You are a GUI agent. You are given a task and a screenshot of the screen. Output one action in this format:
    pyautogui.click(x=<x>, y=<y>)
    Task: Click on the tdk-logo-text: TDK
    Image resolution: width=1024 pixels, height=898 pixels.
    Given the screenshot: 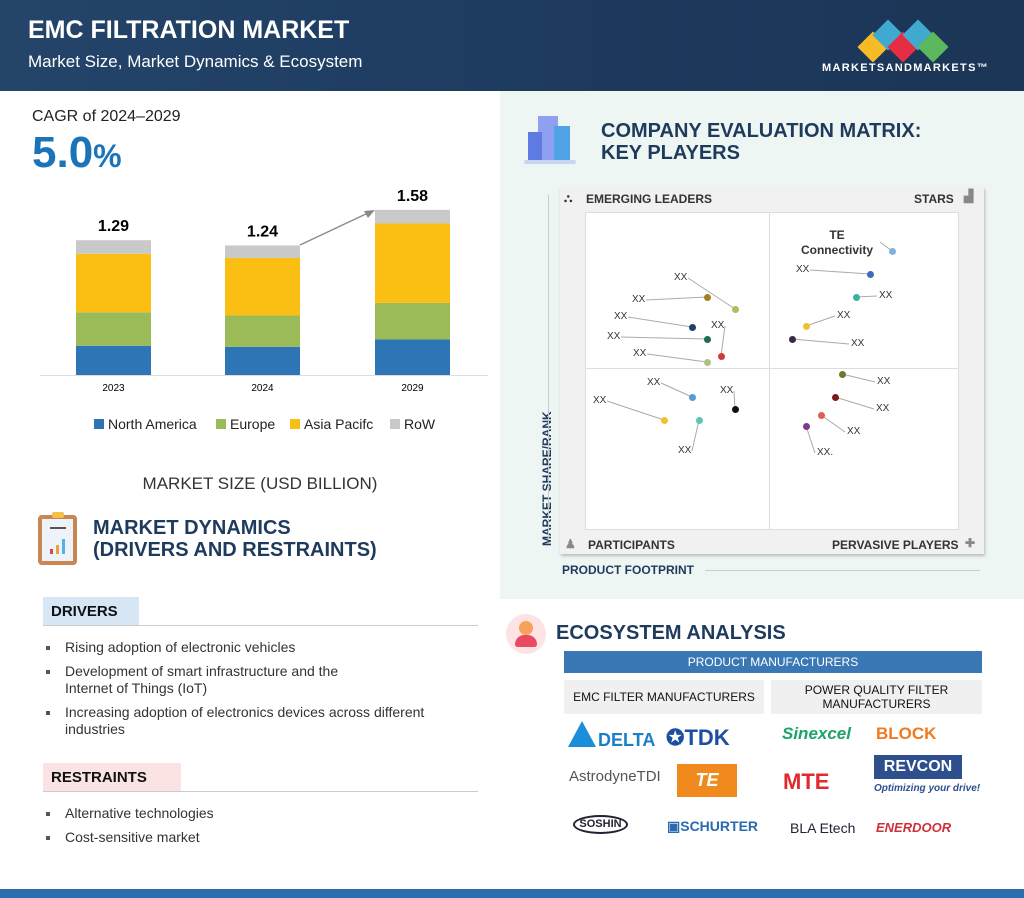 What is the action you would take?
    pyautogui.click(x=707, y=737)
    